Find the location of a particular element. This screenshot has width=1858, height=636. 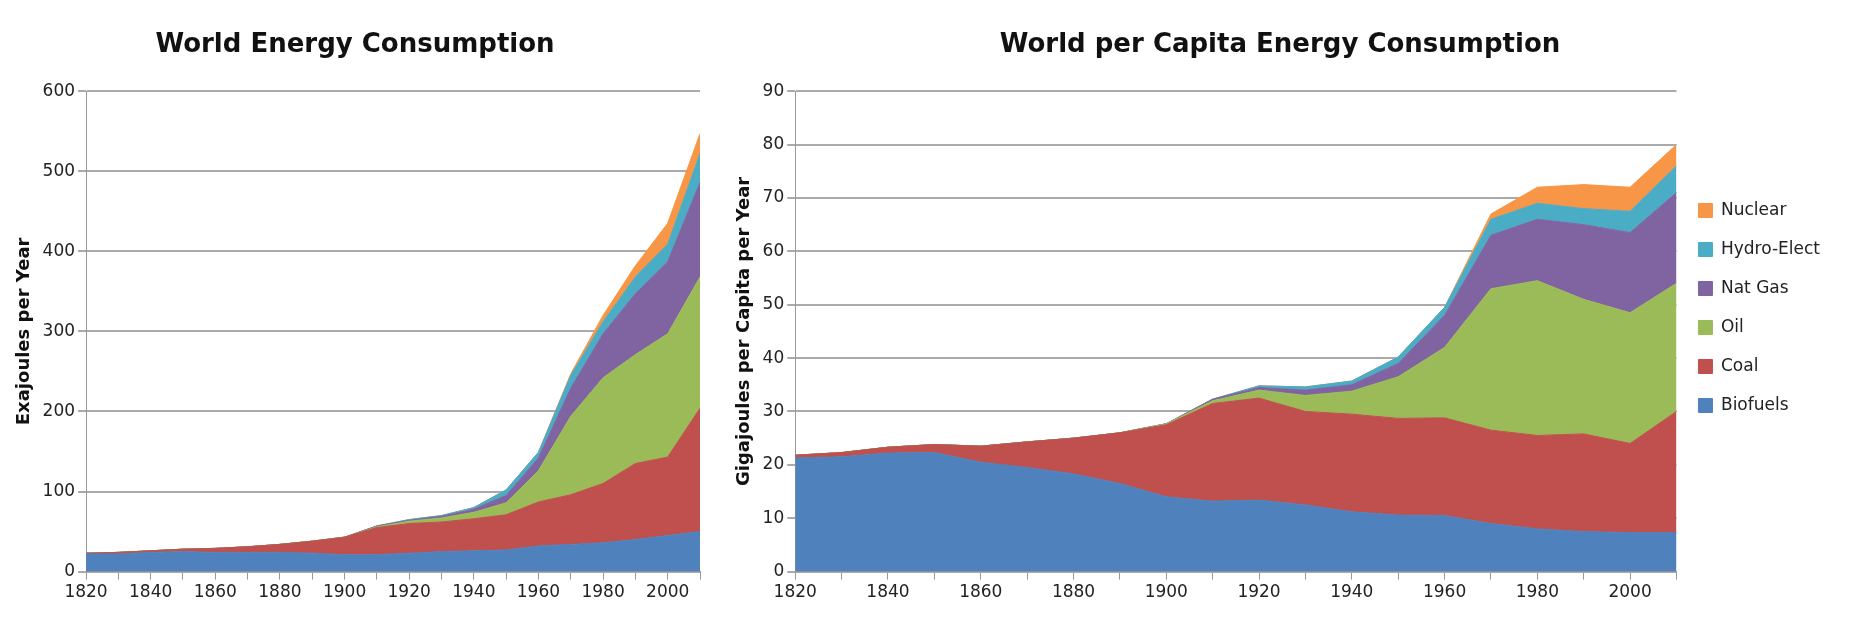

y-tick-label: 50 is located at coordinates (773, 303).